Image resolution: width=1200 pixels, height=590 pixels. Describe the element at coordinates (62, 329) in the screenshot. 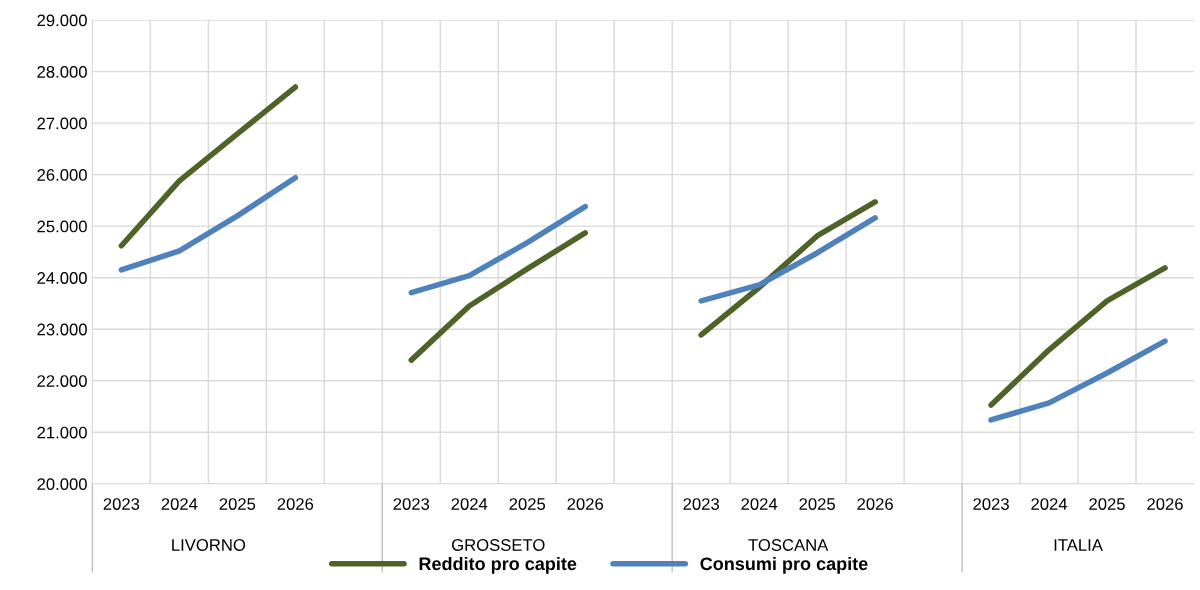

I see `y-tick-label: 23.000` at that location.